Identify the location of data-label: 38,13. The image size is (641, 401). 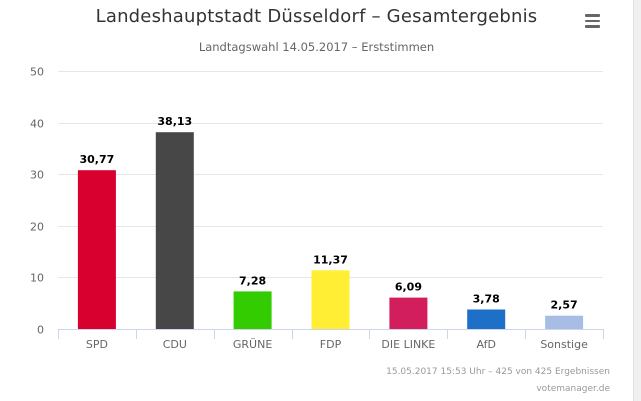
(174, 121).